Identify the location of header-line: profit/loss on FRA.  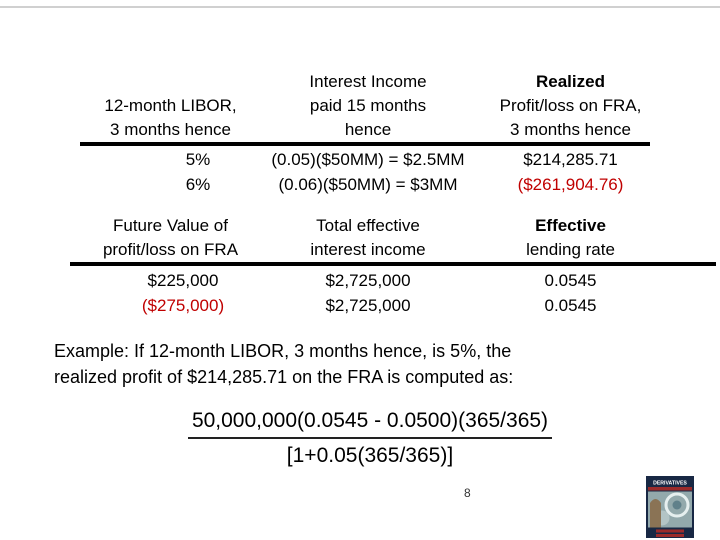
(170, 249).